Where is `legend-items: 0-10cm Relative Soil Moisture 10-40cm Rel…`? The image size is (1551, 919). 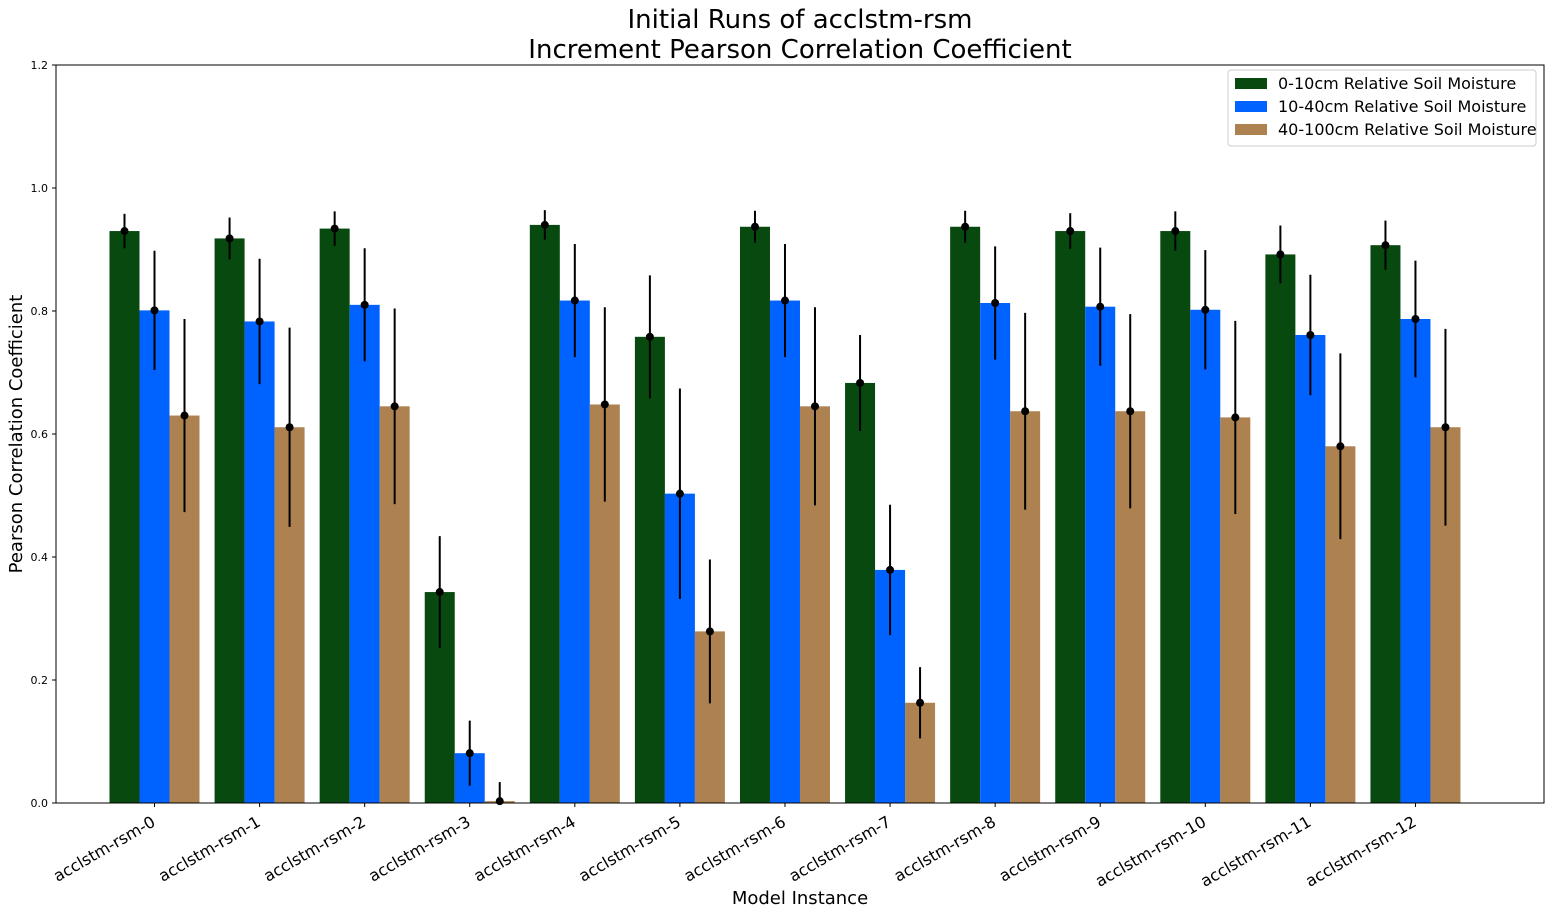
legend-items: 0-10cm Relative Soil Moisture 10-40cm Rel… is located at coordinates (1386, 106).